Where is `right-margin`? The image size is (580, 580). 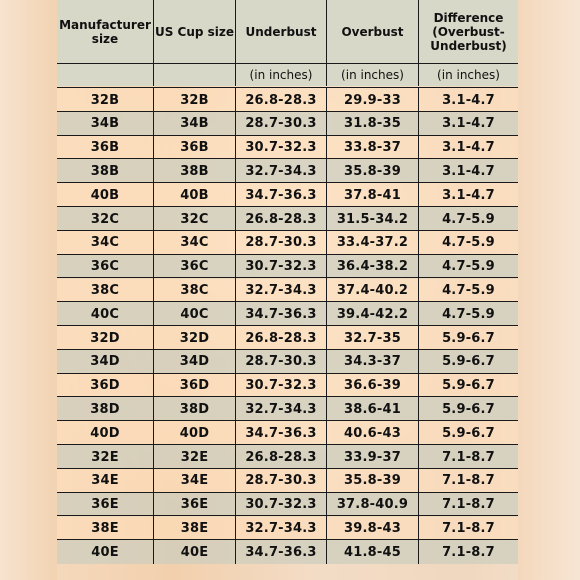 right-margin is located at coordinates (549, 290).